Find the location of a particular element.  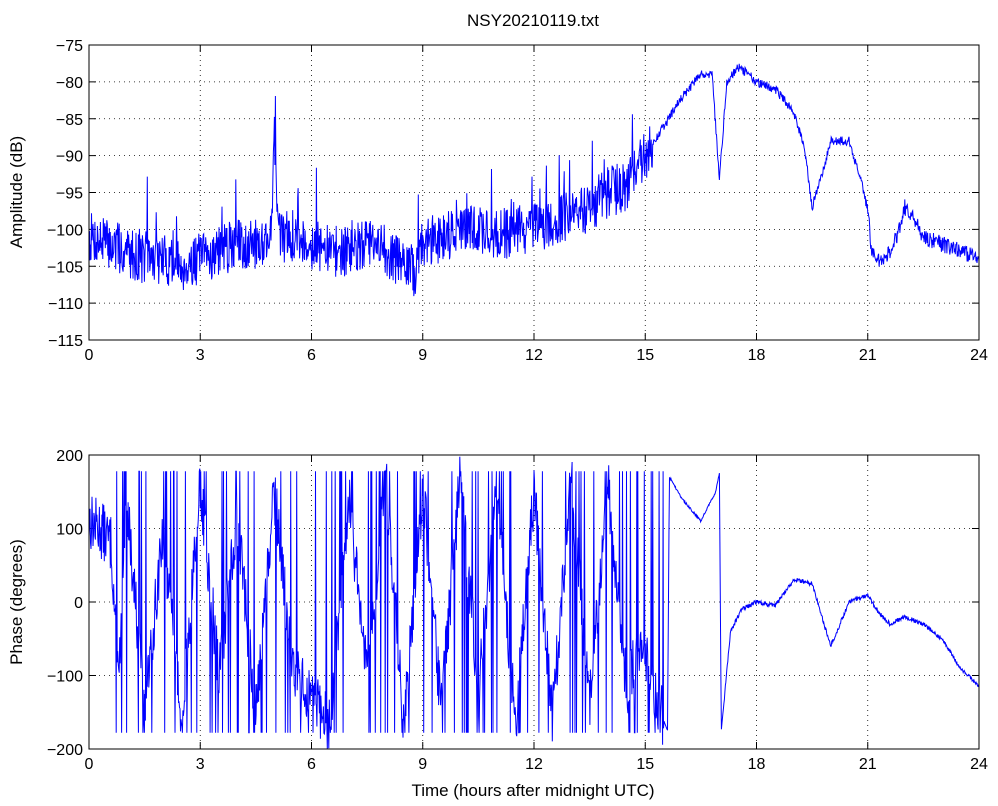

amplitude-y-axis-label: Amplitude (dB) is located at coordinates (16, 192).